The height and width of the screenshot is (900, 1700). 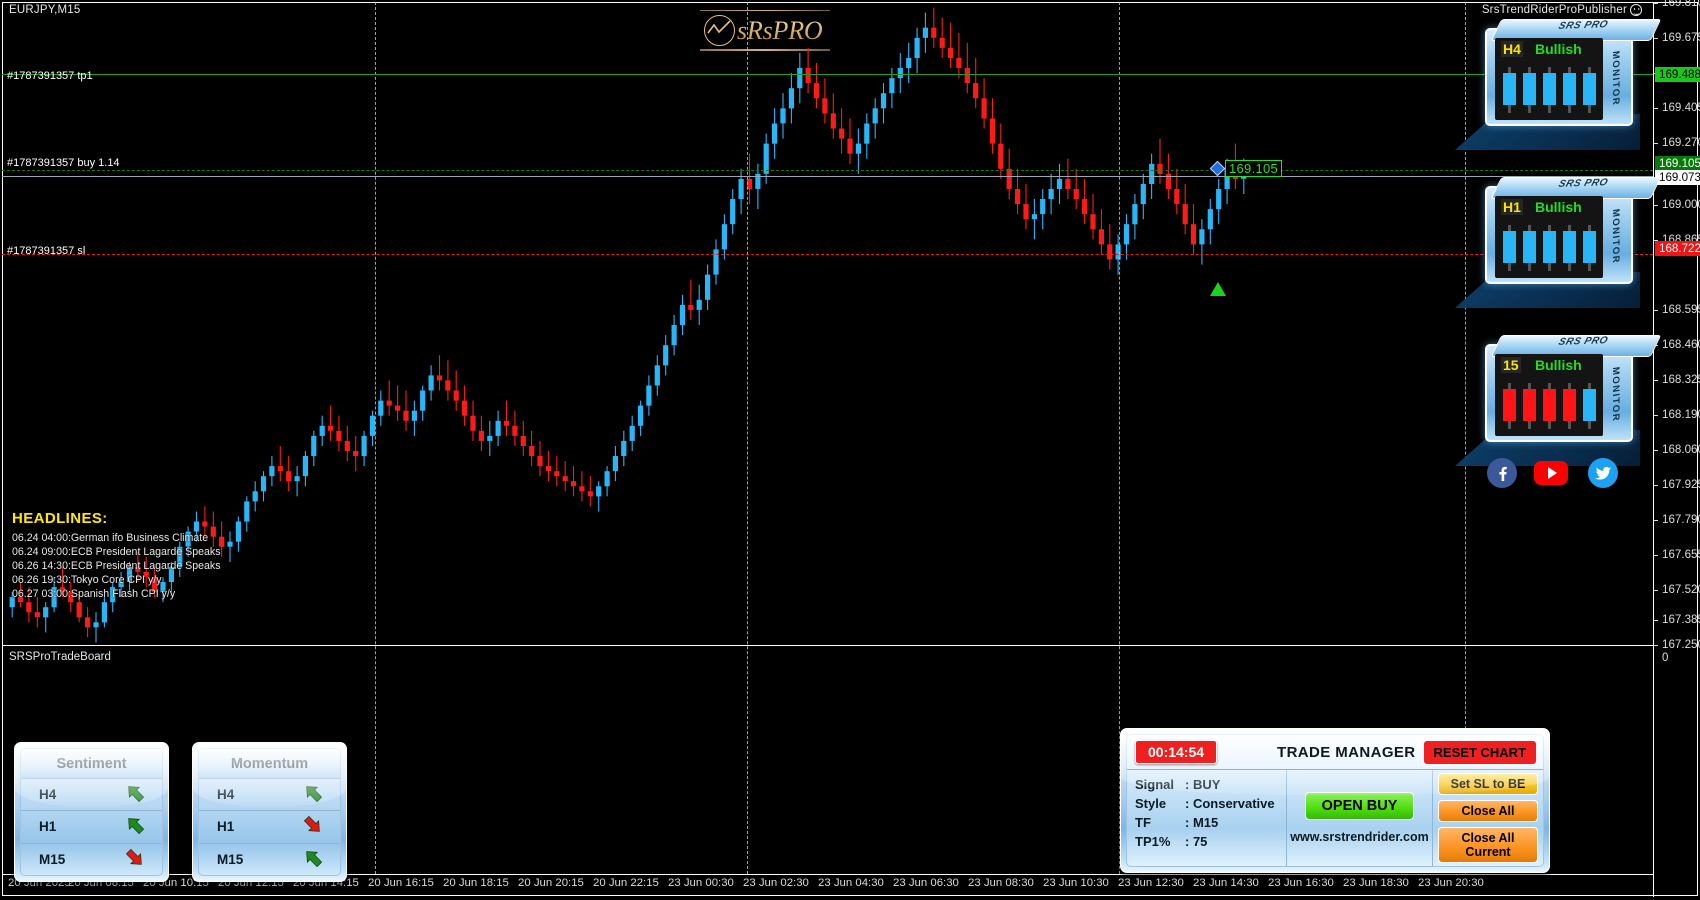 What do you see at coordinates (401, 883) in the screenshot?
I see `time-tick: 20 Jun 16:15` at bounding box center [401, 883].